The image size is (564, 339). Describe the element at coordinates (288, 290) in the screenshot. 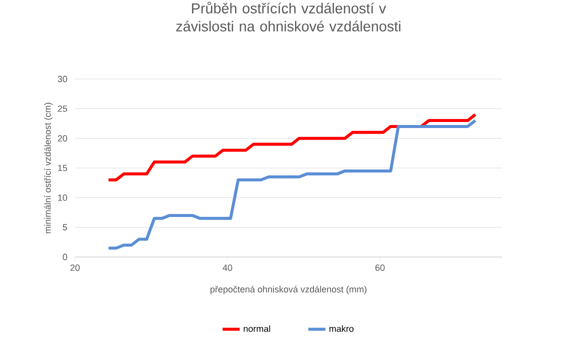

I see `x-axis-title: přepočtená ohnisková vzdálenost (mm)` at that location.